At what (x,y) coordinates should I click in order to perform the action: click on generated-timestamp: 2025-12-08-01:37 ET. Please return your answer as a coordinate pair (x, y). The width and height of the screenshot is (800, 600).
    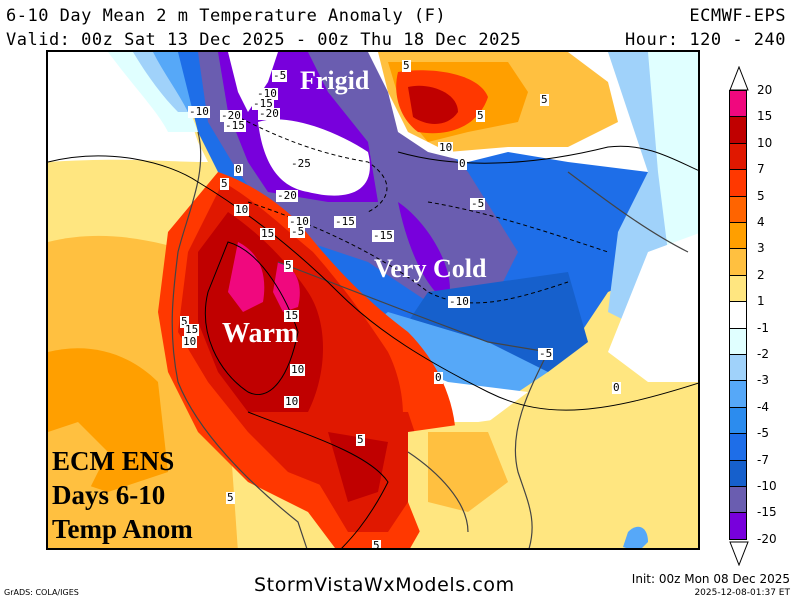
    Looking at the image, I should click on (742, 593).